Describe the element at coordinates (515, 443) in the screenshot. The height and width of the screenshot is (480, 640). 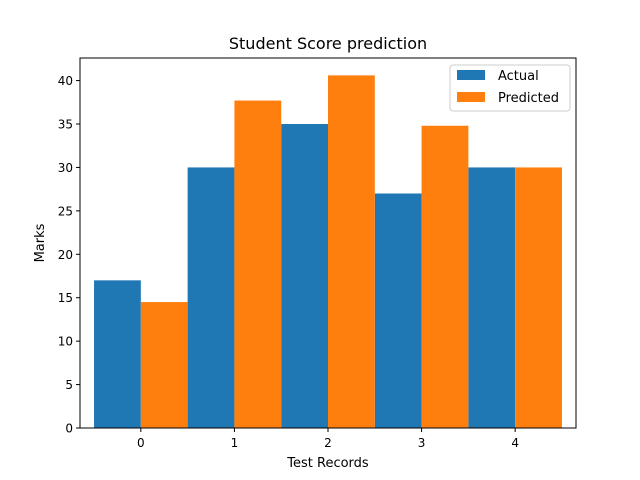
I see `x-tick-label: 4` at that location.